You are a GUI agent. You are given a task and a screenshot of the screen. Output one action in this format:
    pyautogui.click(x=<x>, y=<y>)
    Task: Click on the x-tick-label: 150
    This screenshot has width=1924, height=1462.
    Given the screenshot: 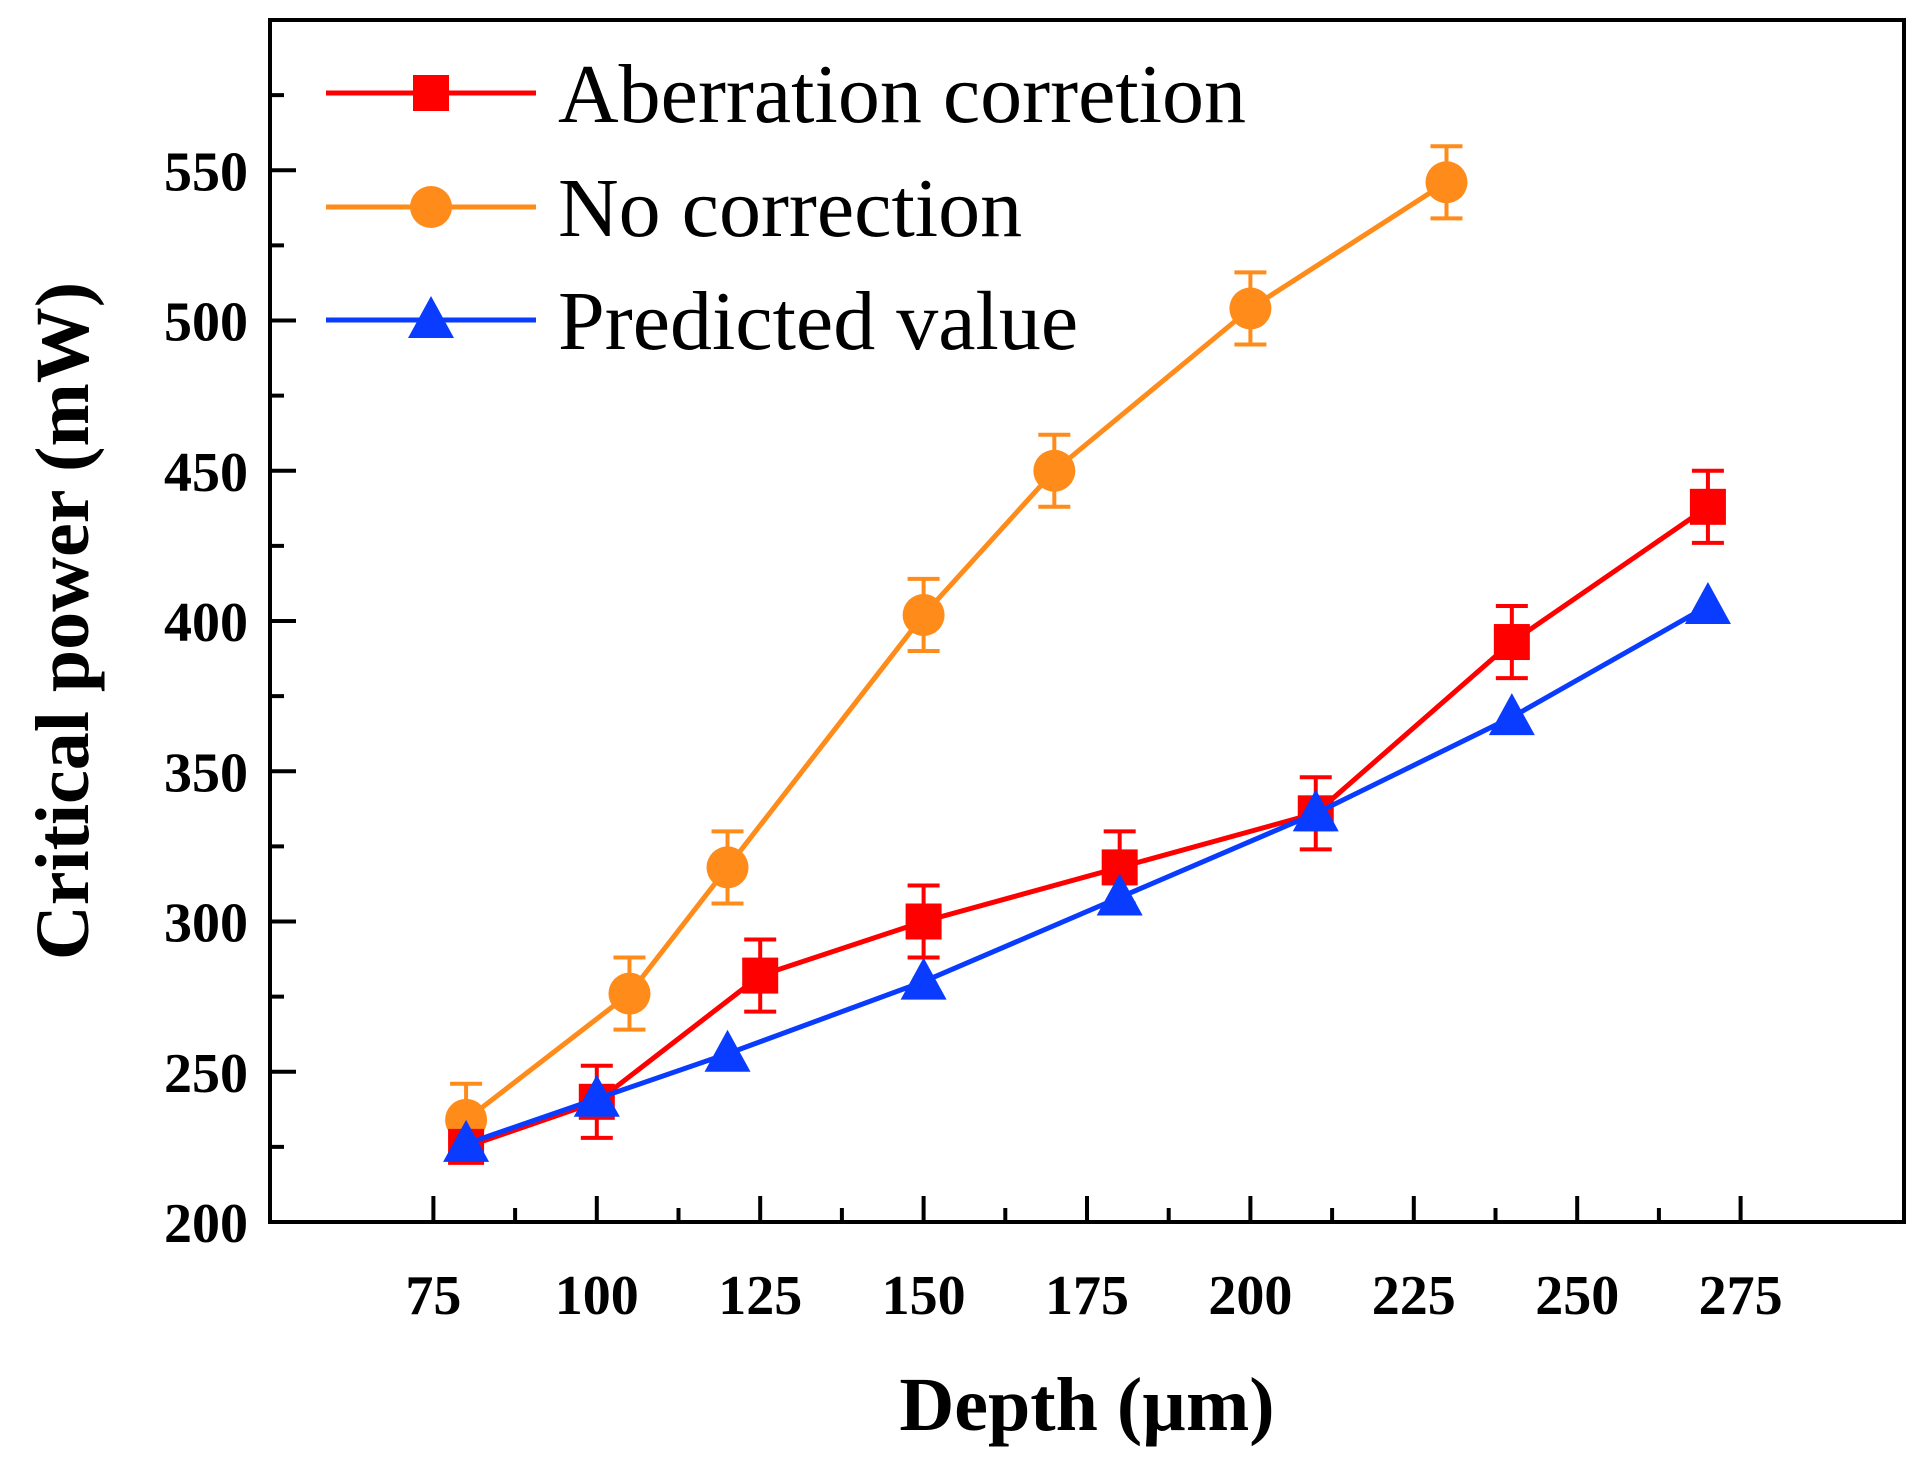 What is the action you would take?
    pyautogui.click(x=924, y=1296)
    